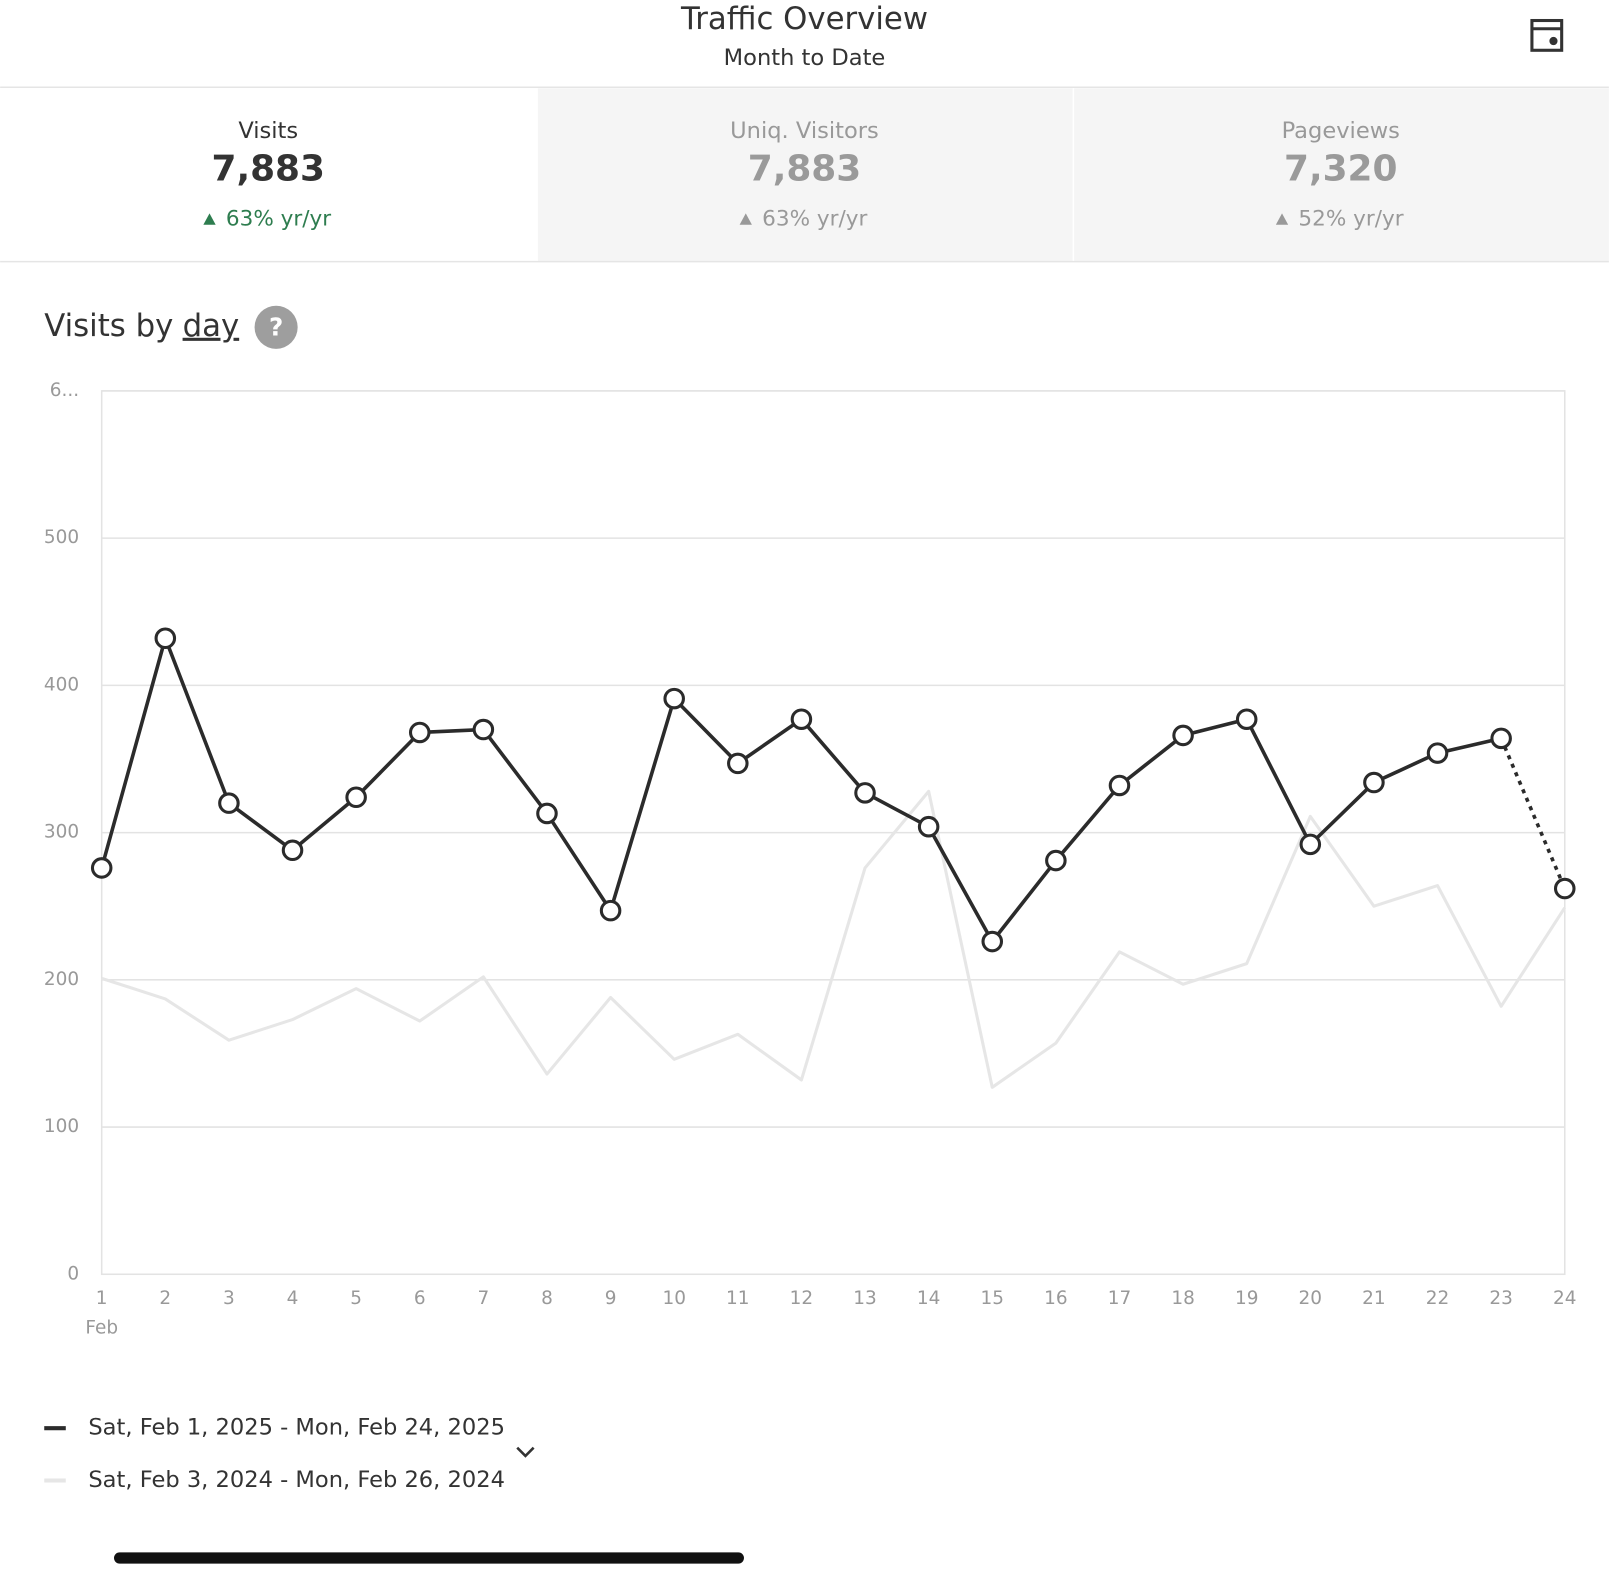 The image size is (1609, 1579). I want to click on metric-change: 52% yr/yr, so click(1350, 219).